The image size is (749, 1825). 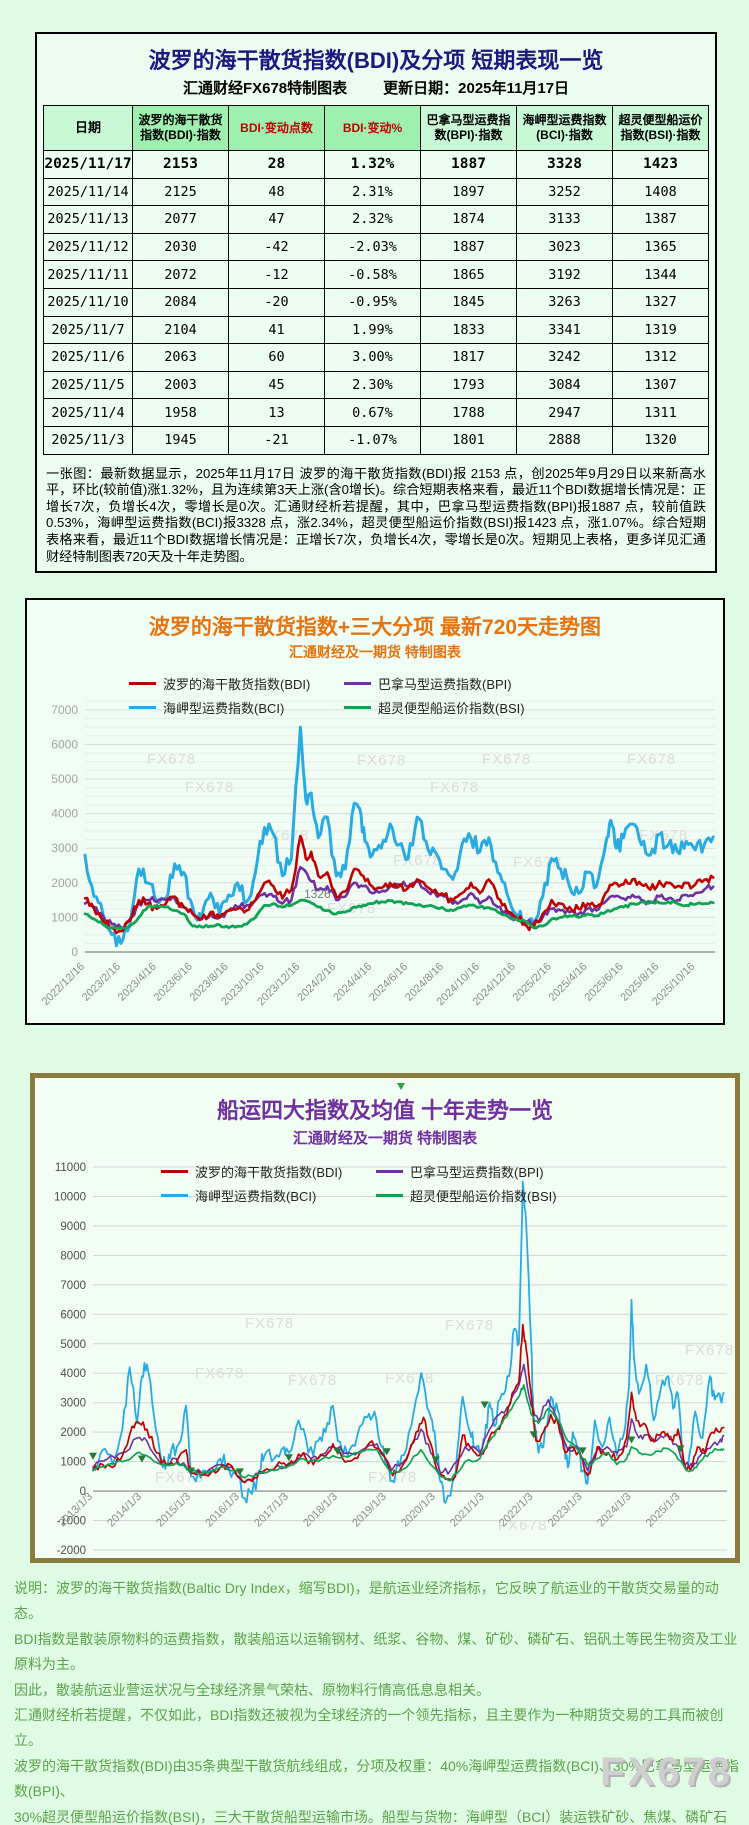 What do you see at coordinates (71, 1551) in the screenshot?
I see `y-axis-label: -2000` at bounding box center [71, 1551].